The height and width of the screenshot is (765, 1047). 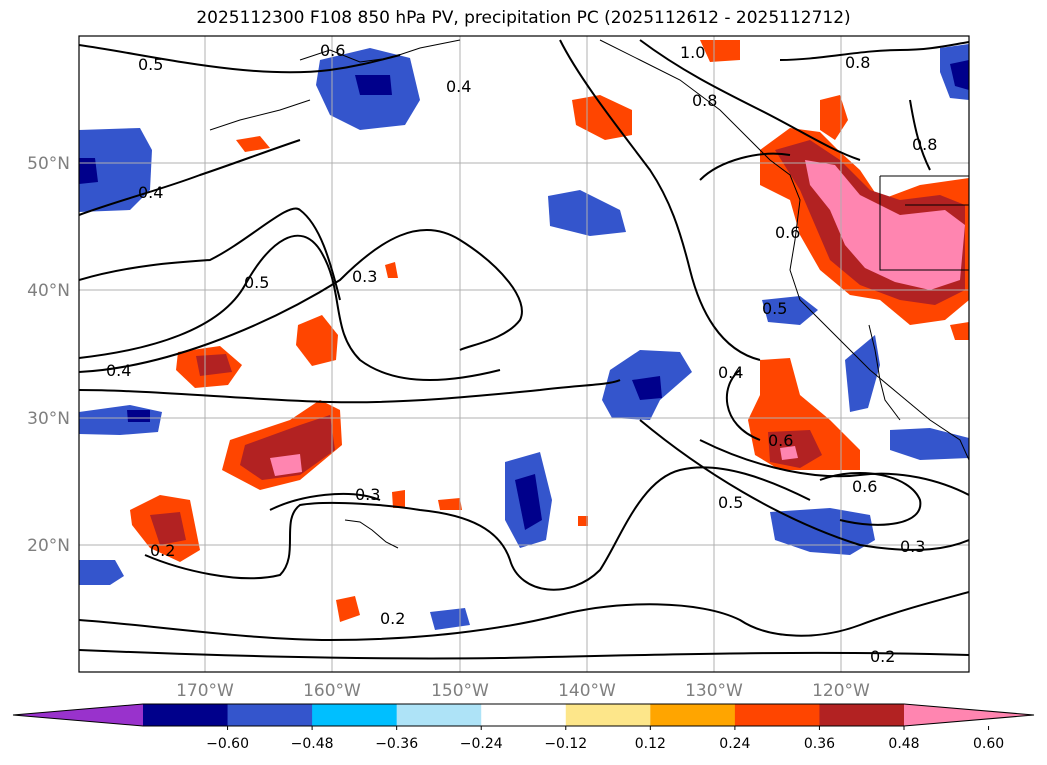 I want to click on colorbar-extend-high, so click(x=969, y=715).